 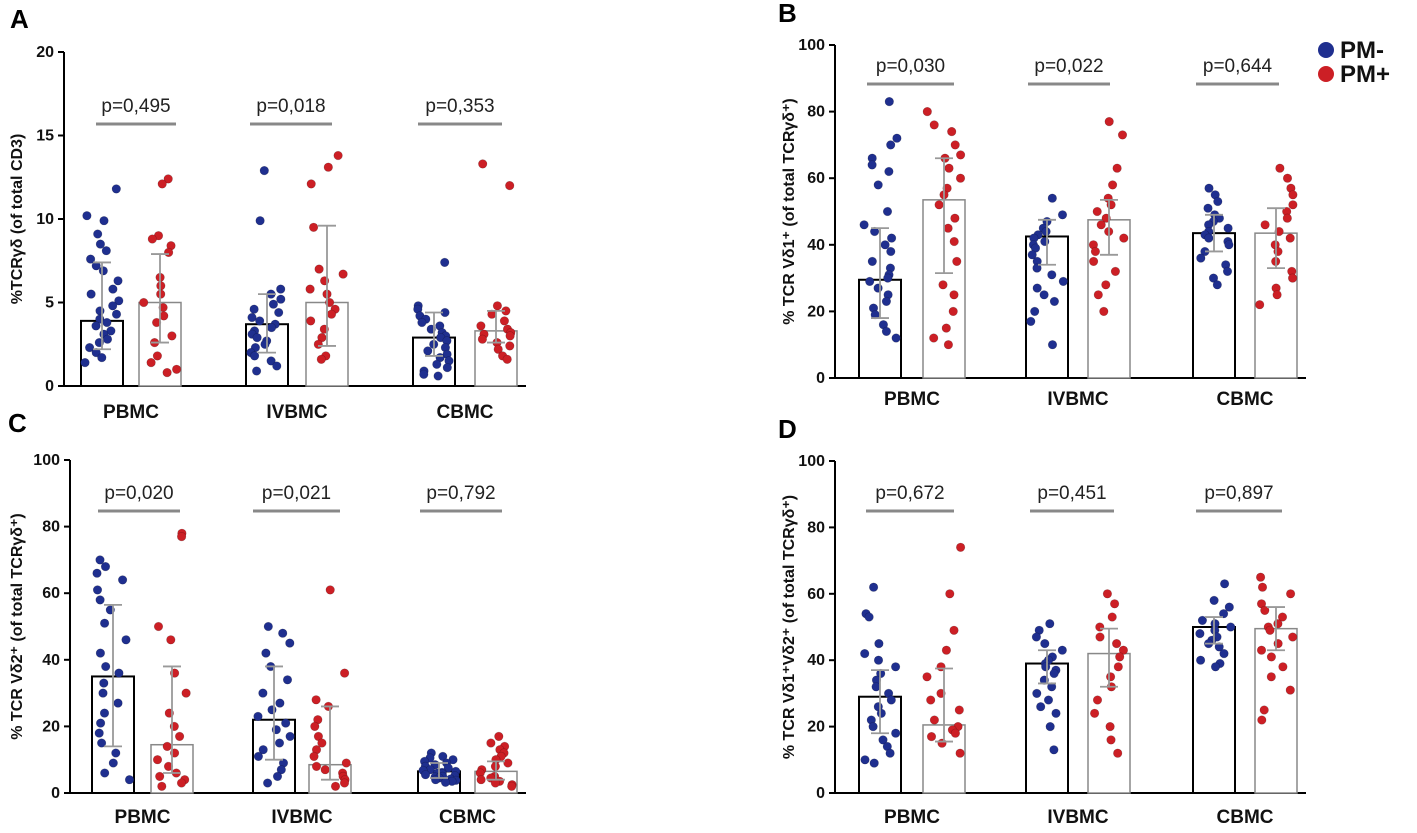 What do you see at coordinates (789, 211) in the screenshot?
I see `y-axis-label: % TCR Vδ1⁺ (of total TCRγδ⁺)` at bounding box center [789, 211].